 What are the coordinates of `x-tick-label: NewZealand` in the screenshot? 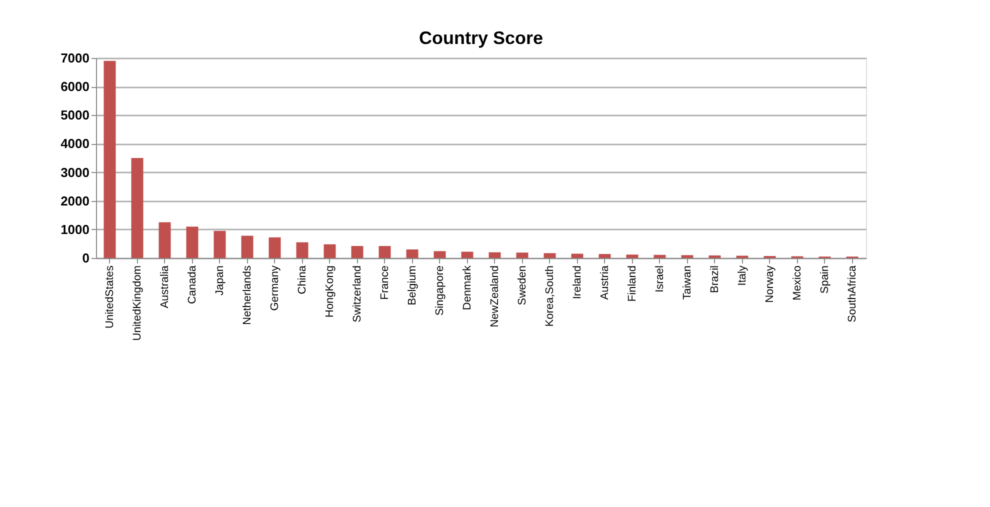 It's located at (494, 297).